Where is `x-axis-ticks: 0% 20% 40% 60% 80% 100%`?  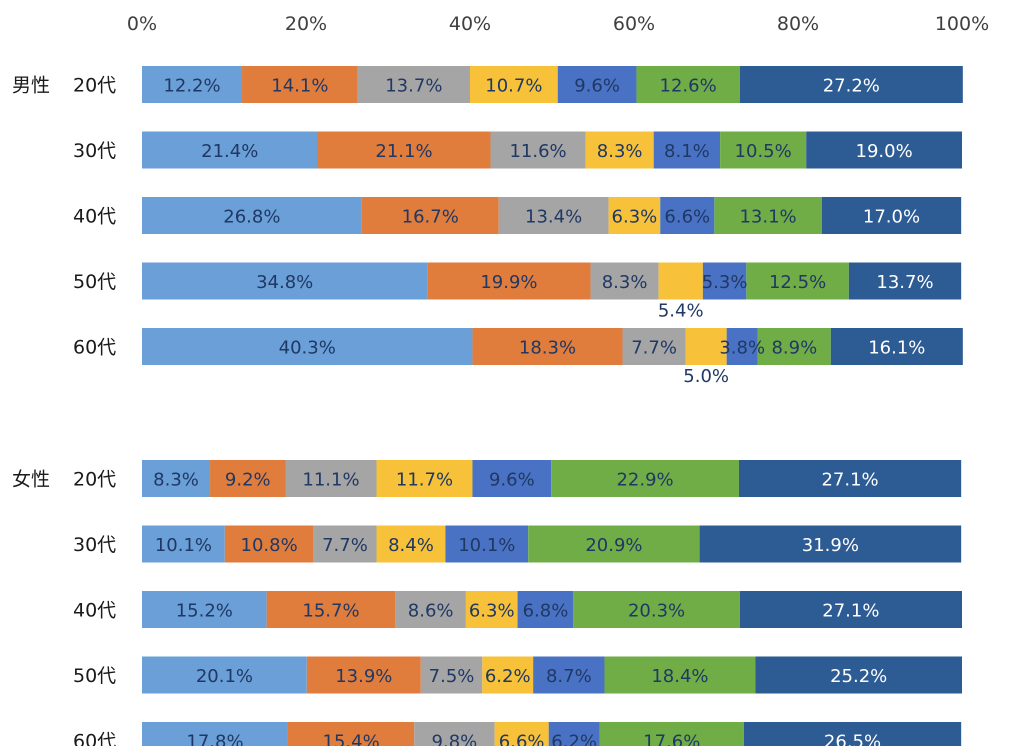
x-axis-ticks: 0% 20% 40% 60% 80% 100% is located at coordinates (558, 24).